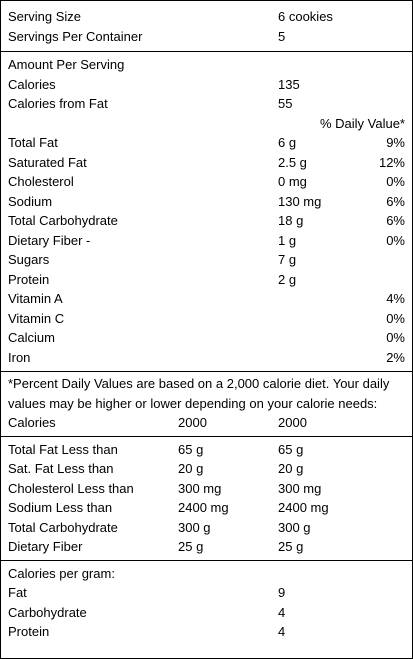  Describe the element at coordinates (17, 592) in the screenshot. I see `macronutrient-name: Fat` at that location.